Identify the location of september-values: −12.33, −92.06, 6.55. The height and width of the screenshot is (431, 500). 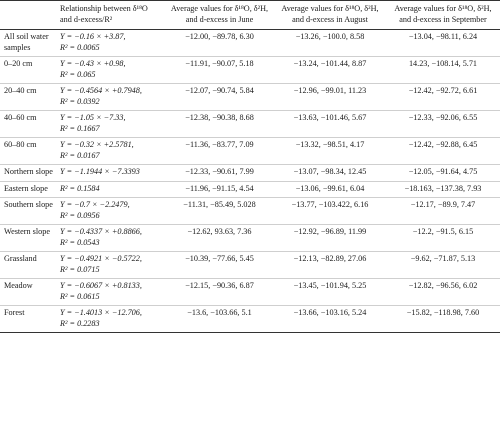
(442, 124).